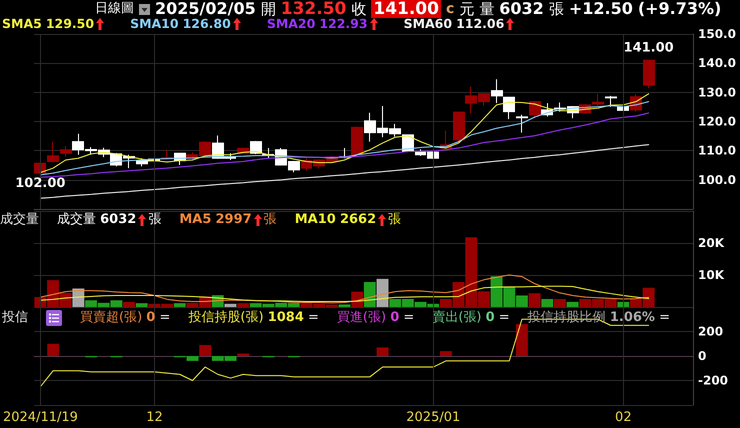 This screenshot has height=428, width=740. What do you see at coordinates (717, 121) in the screenshot?
I see `y-tick-label: 120.0` at bounding box center [717, 121].